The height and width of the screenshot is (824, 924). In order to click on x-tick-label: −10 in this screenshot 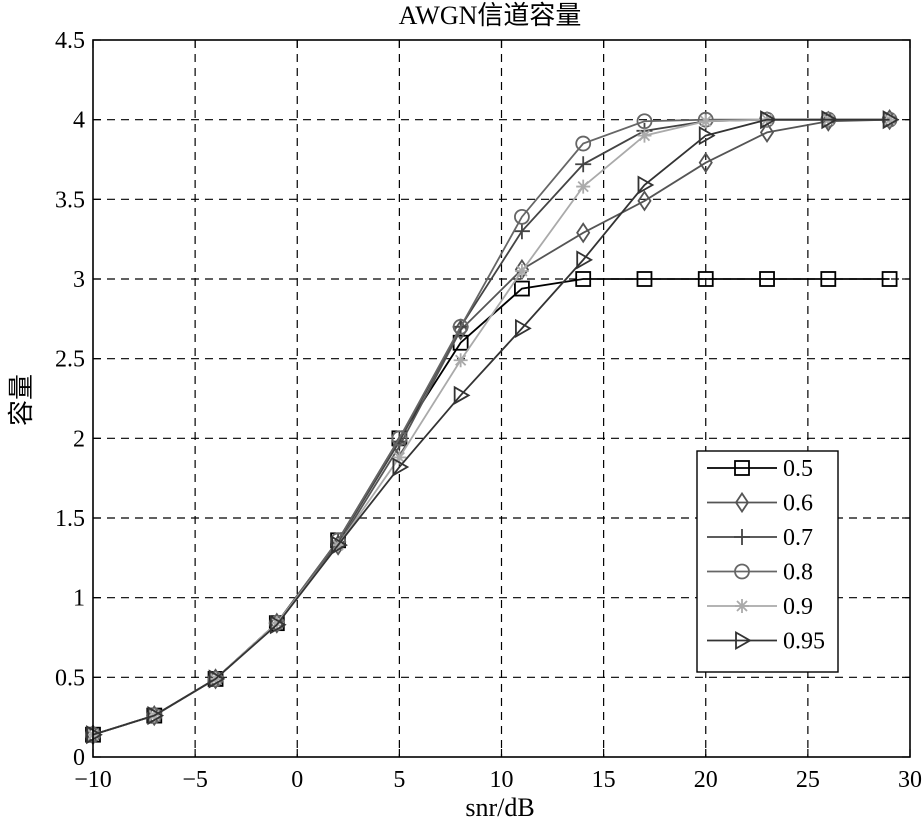, I will do `click(93, 780)`.